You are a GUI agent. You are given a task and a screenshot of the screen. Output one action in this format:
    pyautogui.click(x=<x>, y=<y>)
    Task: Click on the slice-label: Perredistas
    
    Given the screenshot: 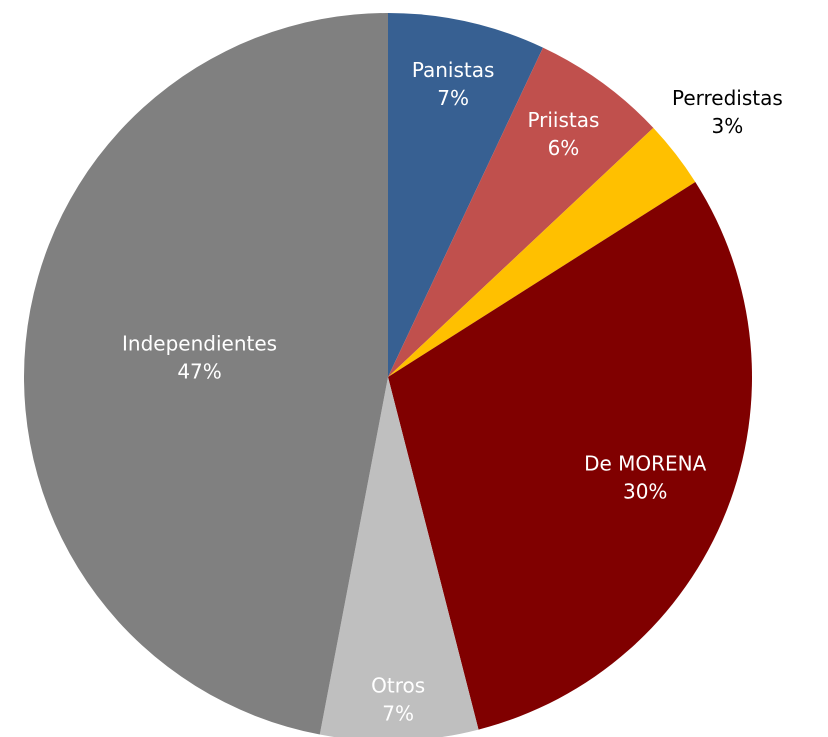 What is the action you would take?
    pyautogui.click(x=727, y=98)
    